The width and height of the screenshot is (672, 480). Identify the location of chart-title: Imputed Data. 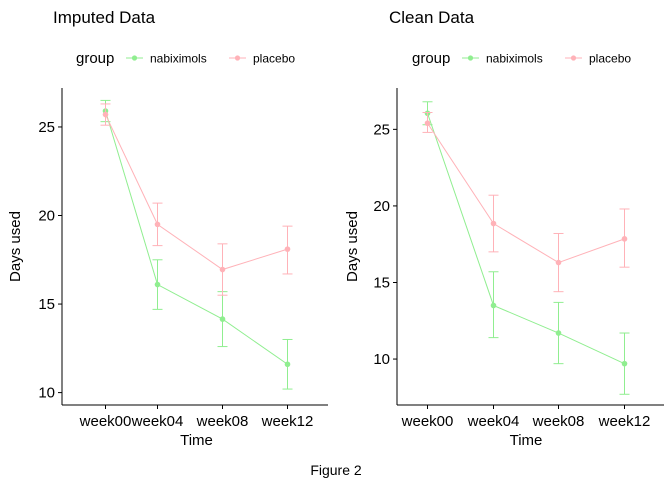
(104, 17).